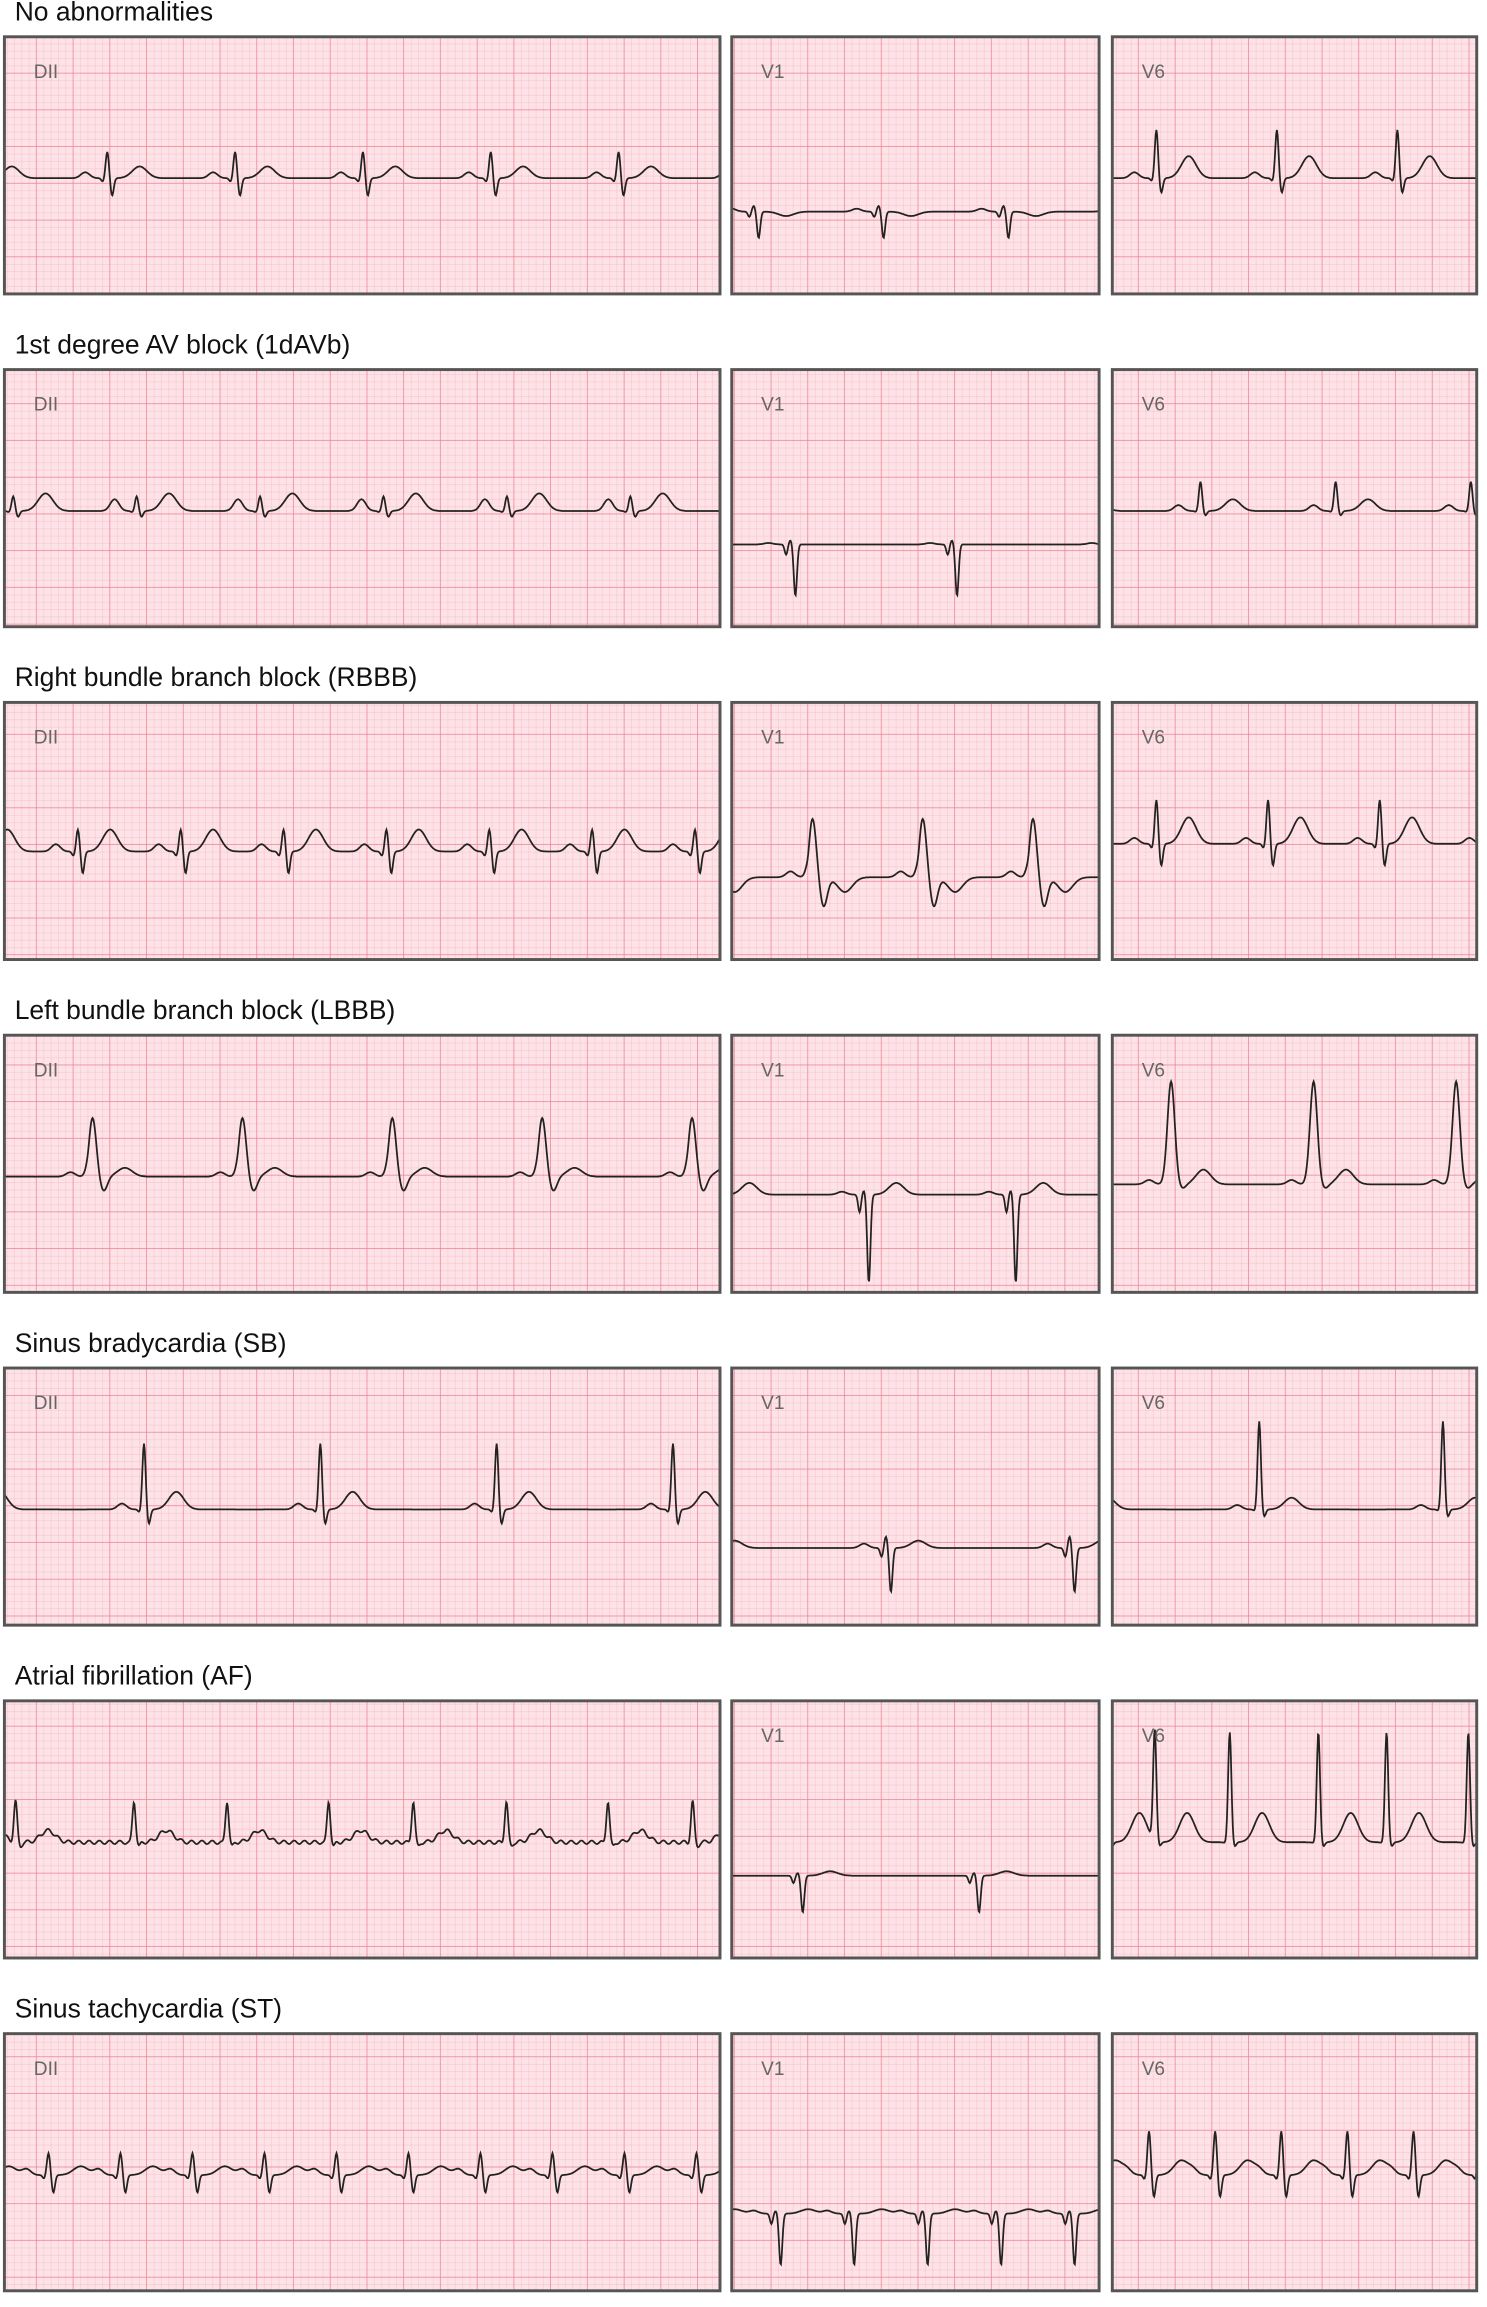 This screenshot has height=2307, width=1487. I want to click on row-title: Left bundle branch block (LBBB), so click(205, 1010).